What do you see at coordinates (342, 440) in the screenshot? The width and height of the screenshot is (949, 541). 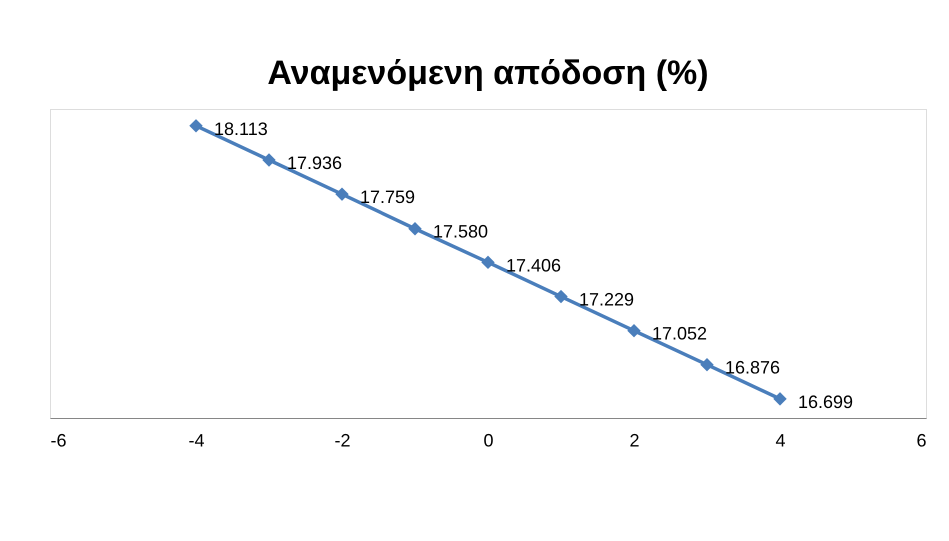 I see `x-tick-label: -2` at bounding box center [342, 440].